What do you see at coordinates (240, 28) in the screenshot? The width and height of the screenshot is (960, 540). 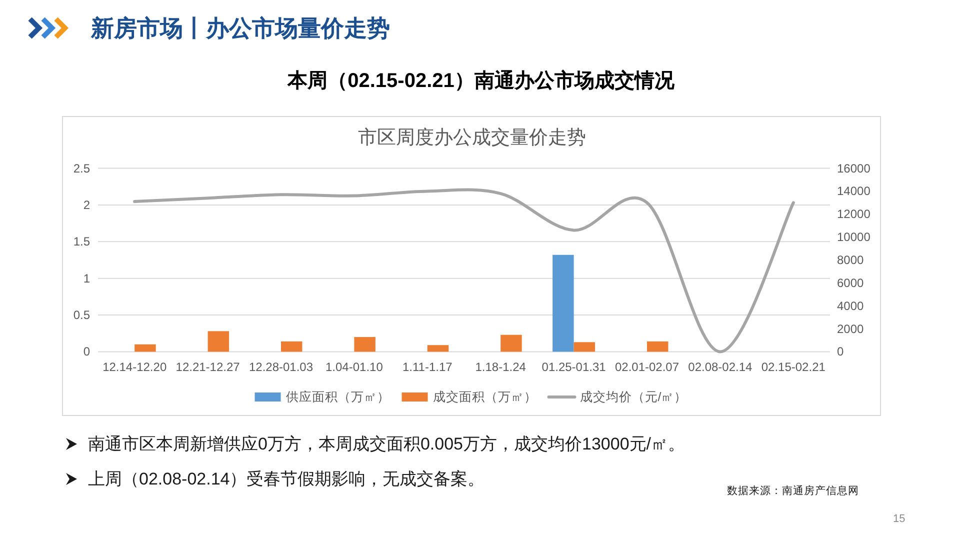 I see `annotation: 新房市场丨办公市场量价走势` at bounding box center [240, 28].